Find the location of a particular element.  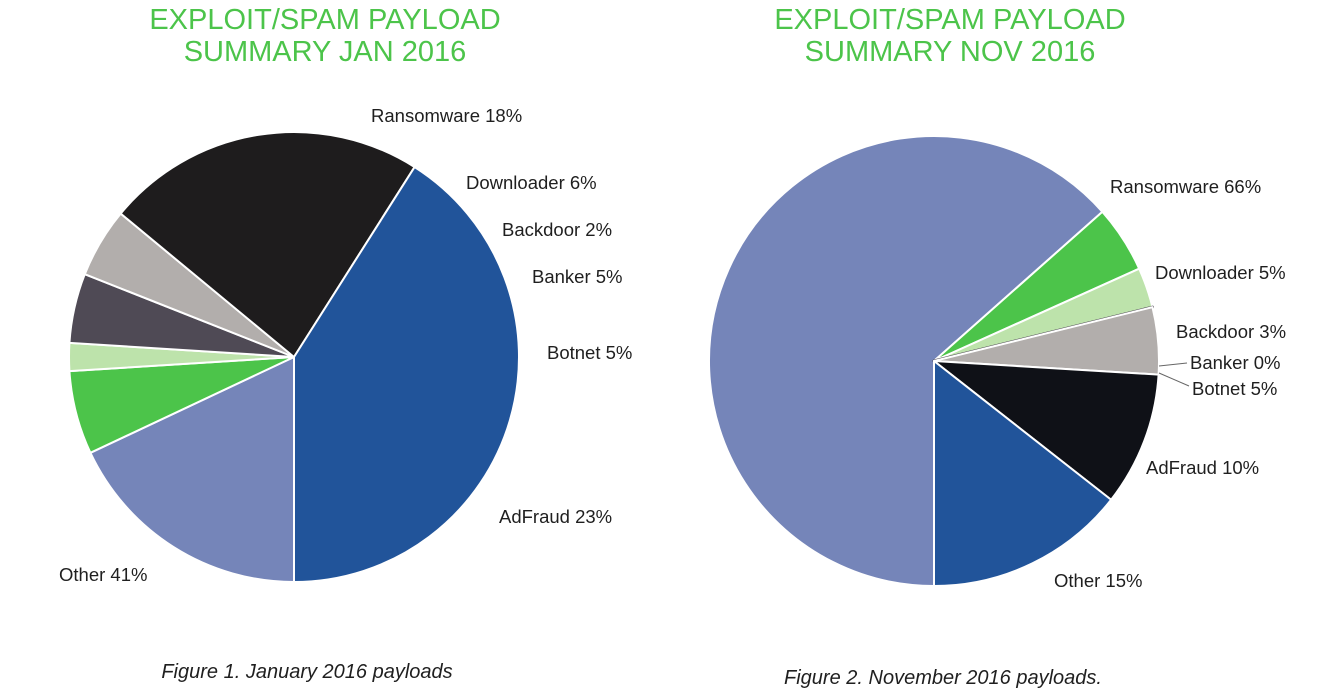

chart-2-label-ransomware: Ransomware 66% is located at coordinates (1185, 186).